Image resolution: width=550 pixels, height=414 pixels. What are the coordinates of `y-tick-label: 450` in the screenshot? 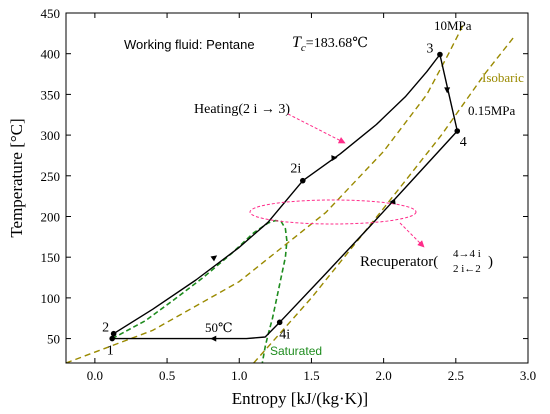 It's located at (51, 13).